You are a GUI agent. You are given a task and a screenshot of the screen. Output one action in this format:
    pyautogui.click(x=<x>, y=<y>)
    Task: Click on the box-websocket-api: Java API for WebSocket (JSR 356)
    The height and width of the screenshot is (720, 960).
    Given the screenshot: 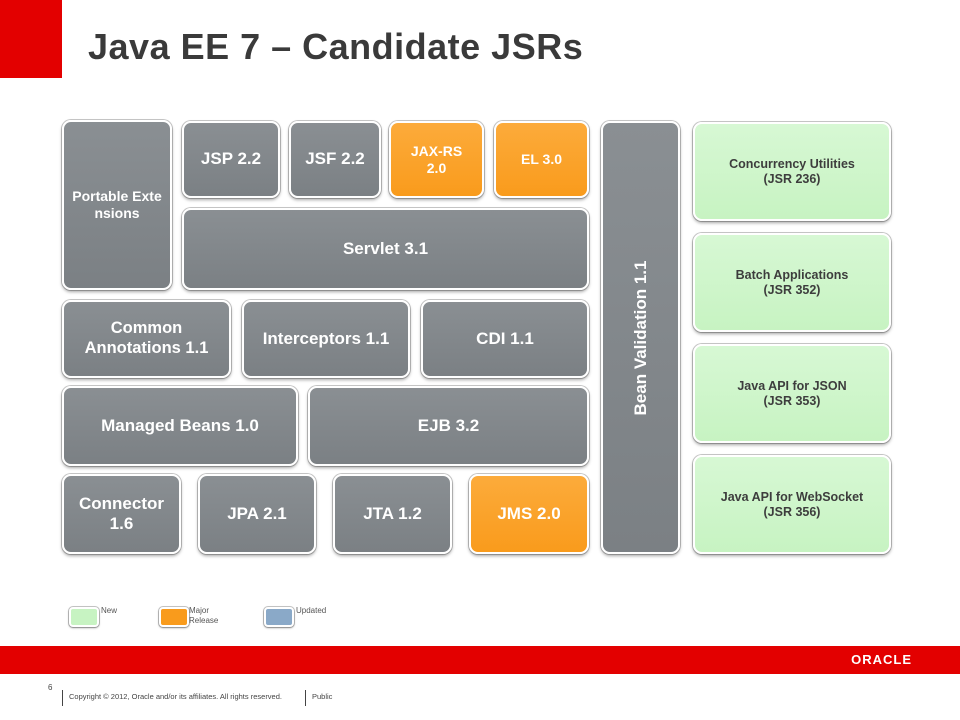 What is the action you would take?
    pyautogui.click(x=792, y=504)
    